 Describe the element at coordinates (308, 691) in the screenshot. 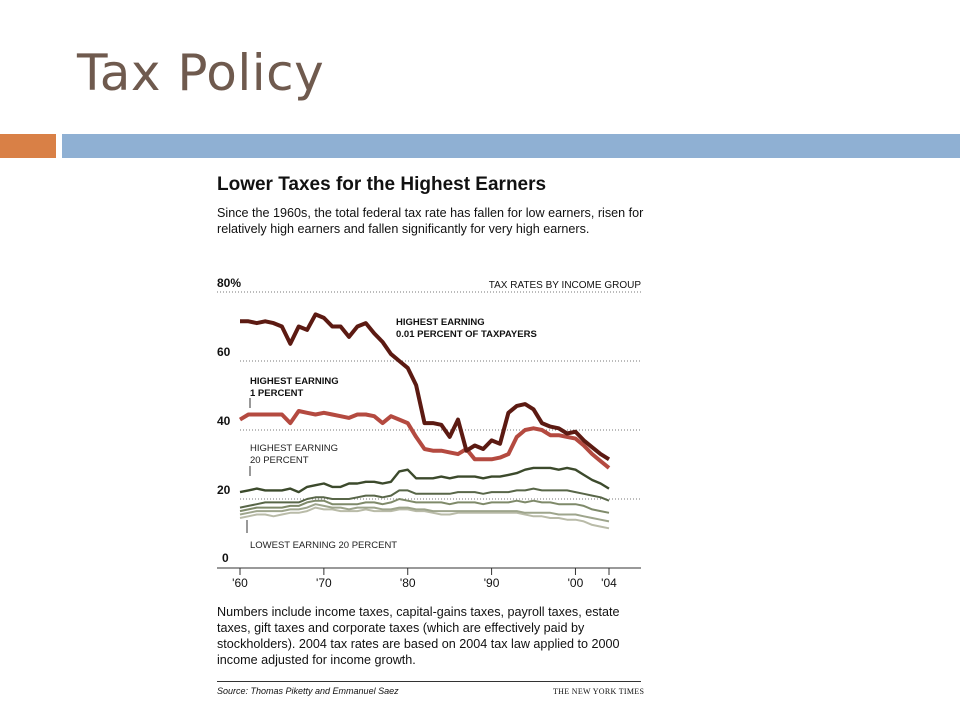

I see `chart-source: Source: Thomas Piketty and Emmanuel Saez` at that location.